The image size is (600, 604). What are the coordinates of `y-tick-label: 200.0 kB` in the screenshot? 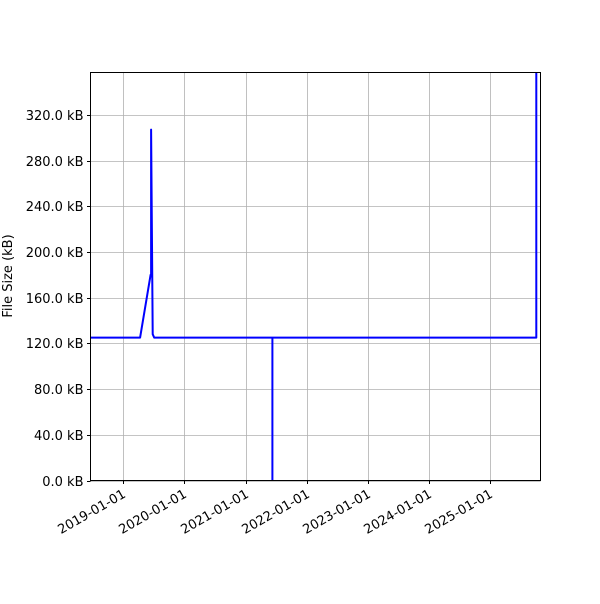 It's located at (55, 253).